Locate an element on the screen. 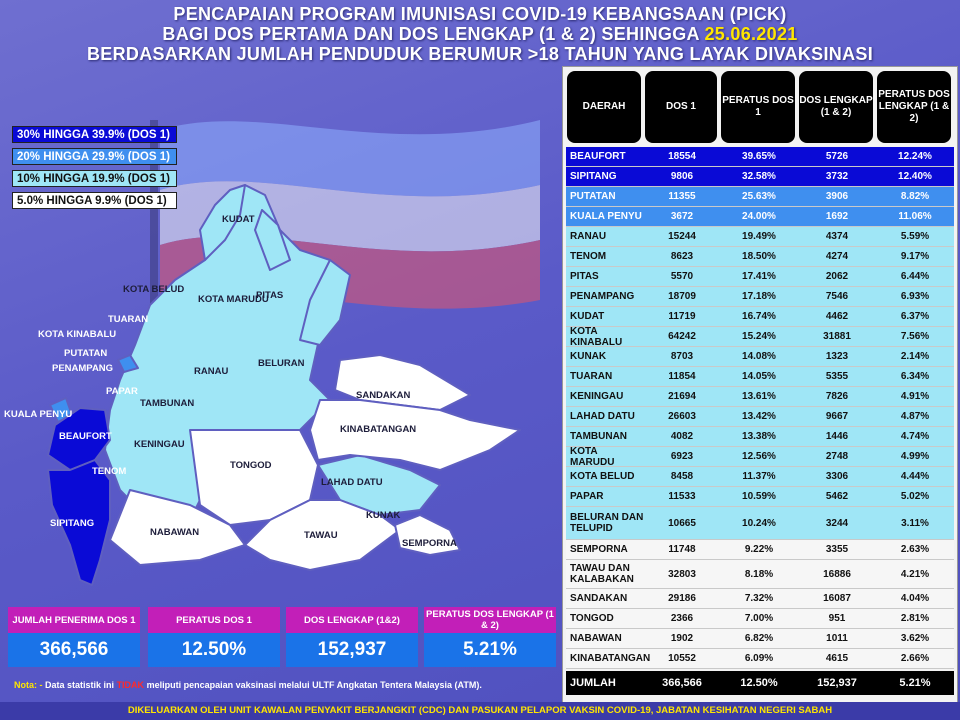  peratus-dos-lengkap-cell: 7.56% is located at coordinates (915, 336).